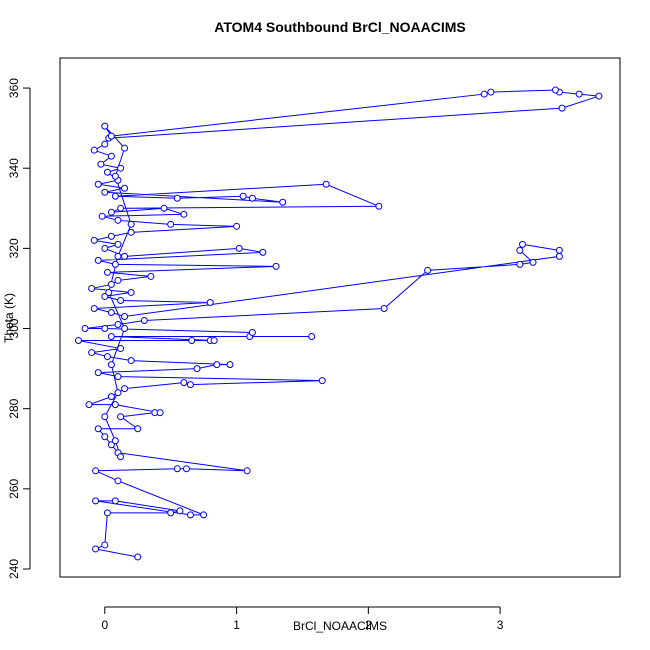  What do you see at coordinates (14, 488) in the screenshot?
I see `y-tick-label: 260` at bounding box center [14, 488].